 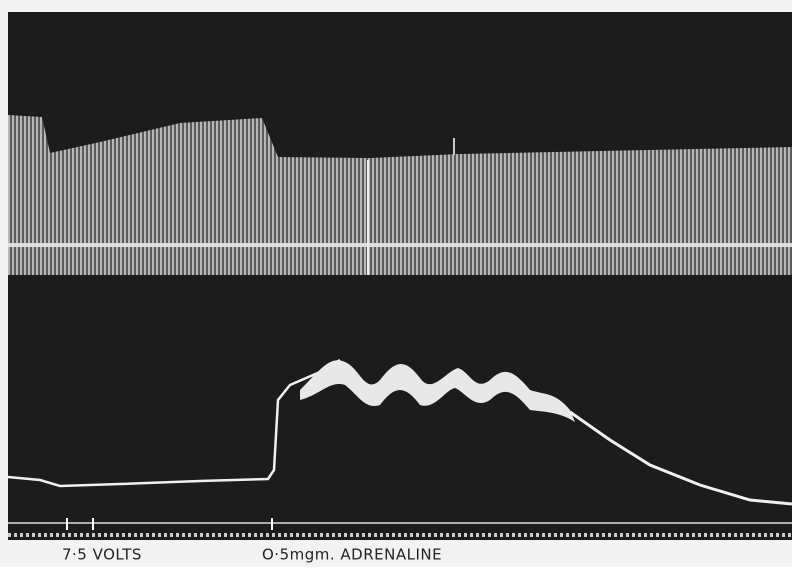 What do you see at coordinates (437, 391) in the screenshot?
I see `pressure-band` at bounding box center [437, 391].